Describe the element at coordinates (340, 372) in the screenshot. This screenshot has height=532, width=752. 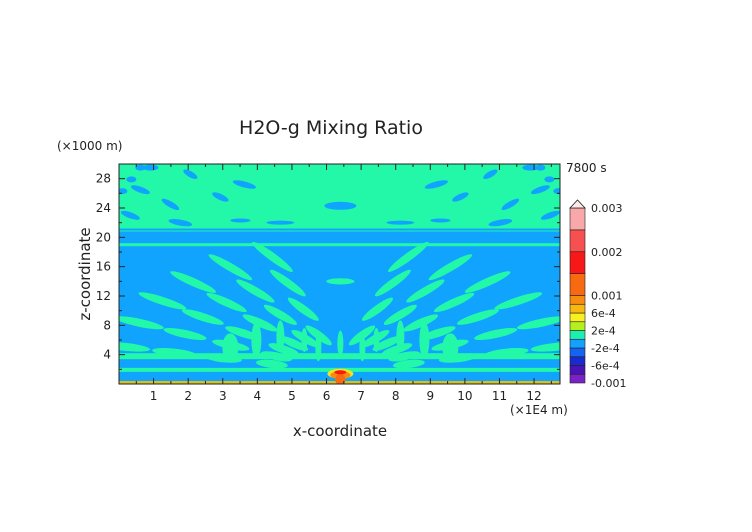
I see `hotspot-red` at that location.